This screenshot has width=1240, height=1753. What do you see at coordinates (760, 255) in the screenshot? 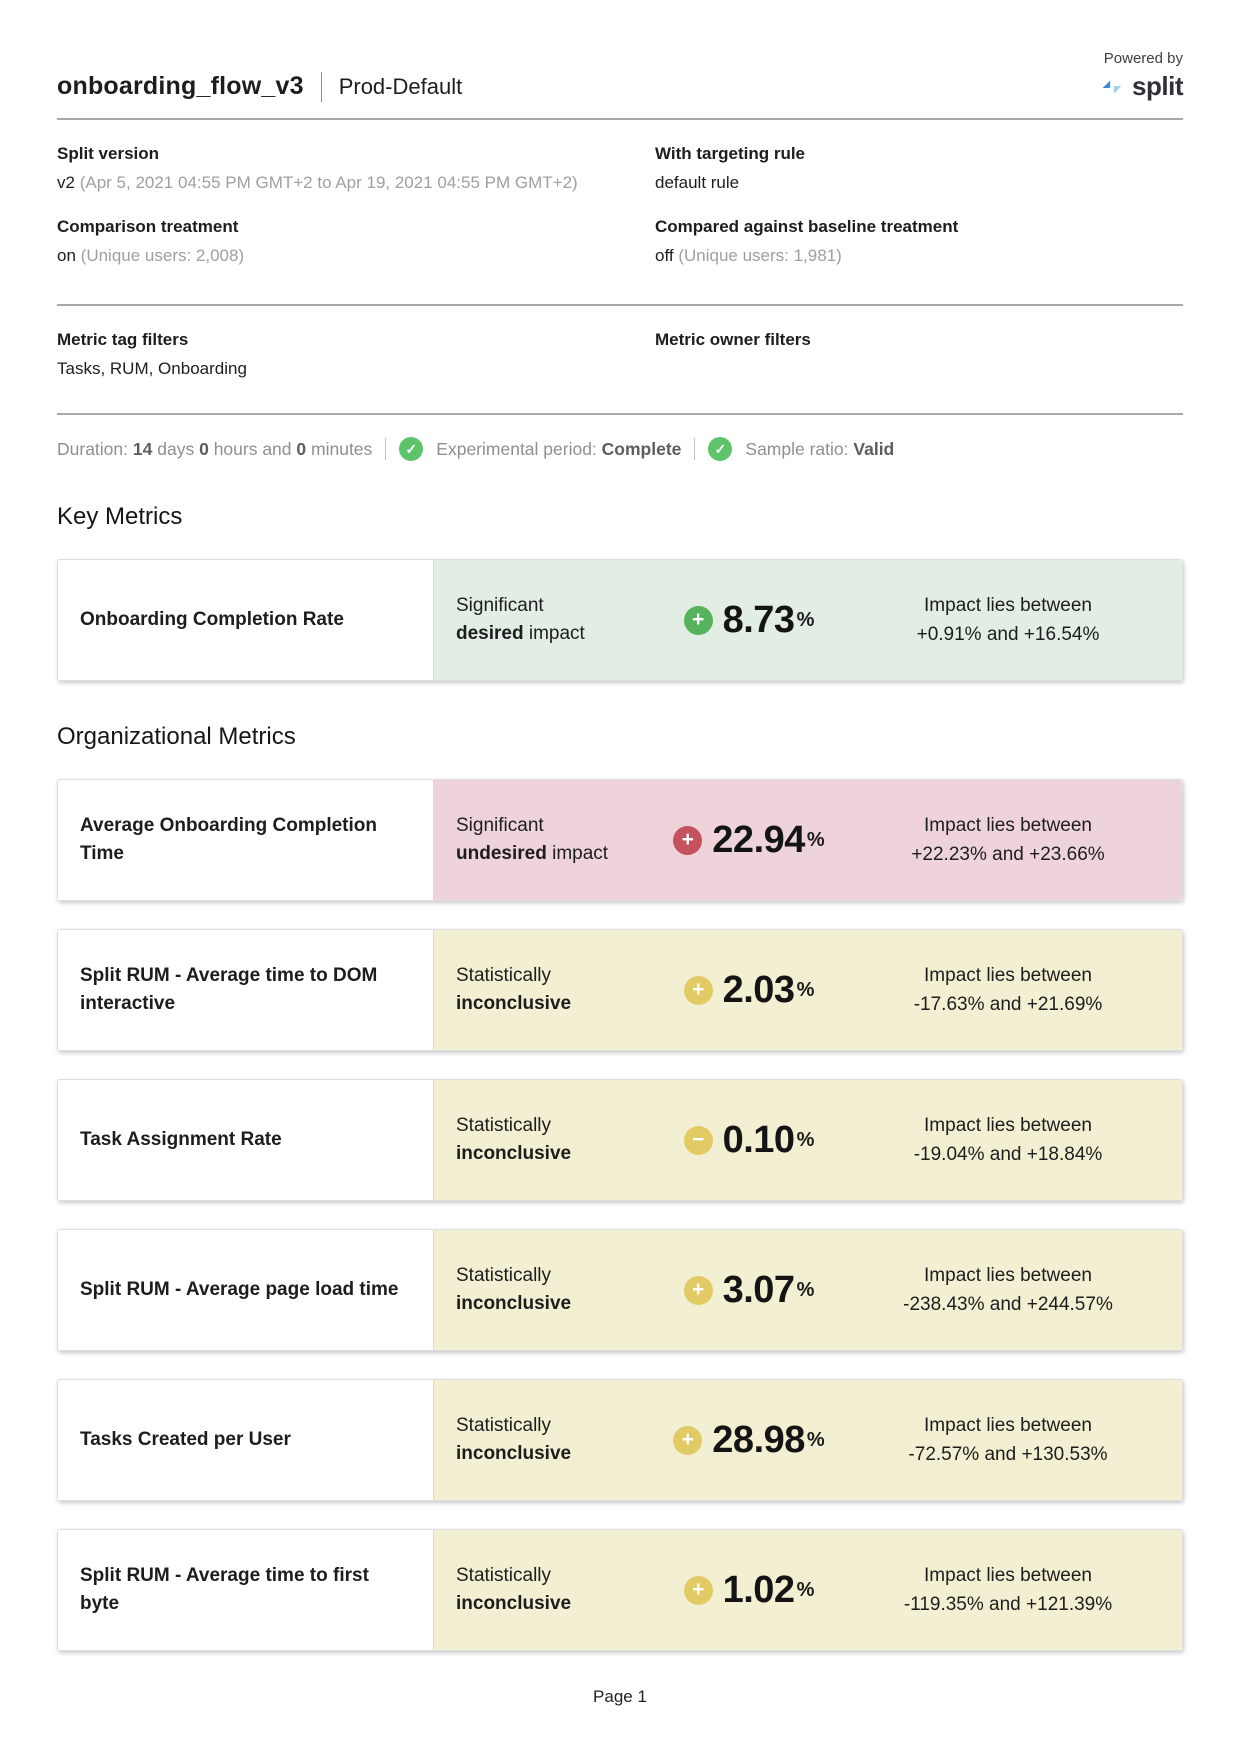
I see `meta-note: (Unique users: 1,981)` at bounding box center [760, 255].